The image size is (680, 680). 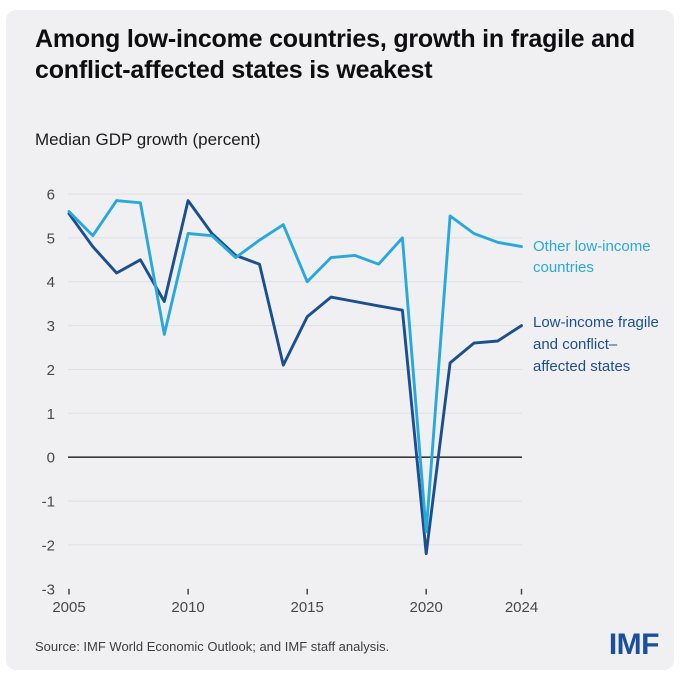 I want to click on legend-label-other-low-income-countries: Other low-income countries, so click(x=592, y=257).